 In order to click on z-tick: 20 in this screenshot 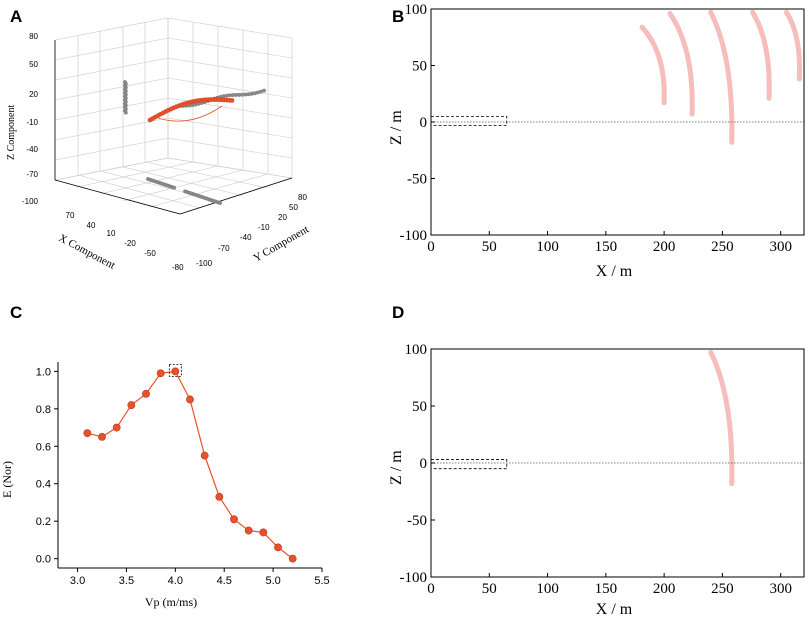, I will do `click(33, 94)`.